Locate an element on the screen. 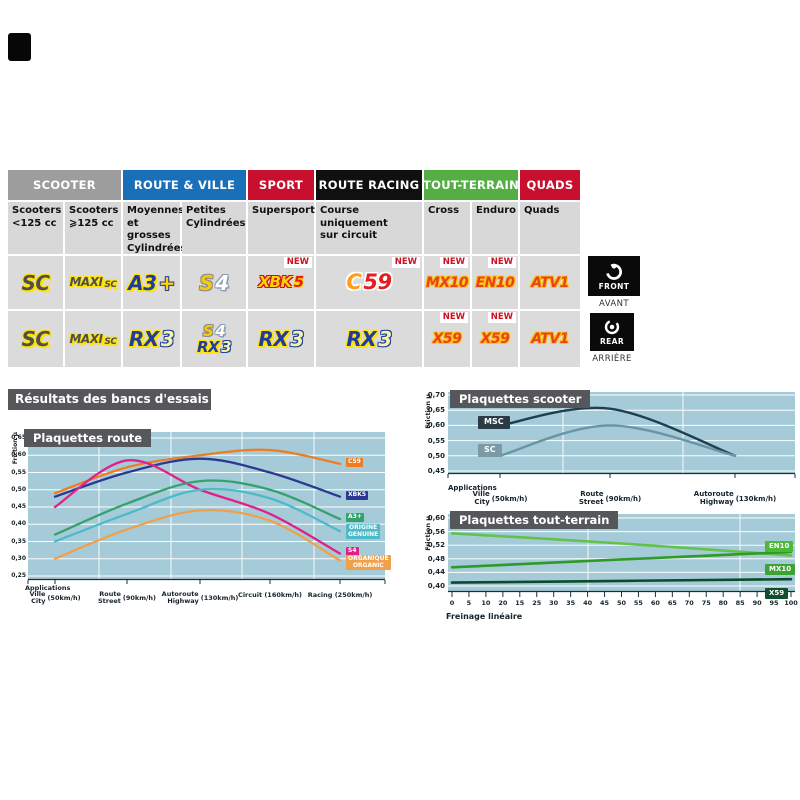  product-logo: MAXI SC is located at coordinates (93, 282).